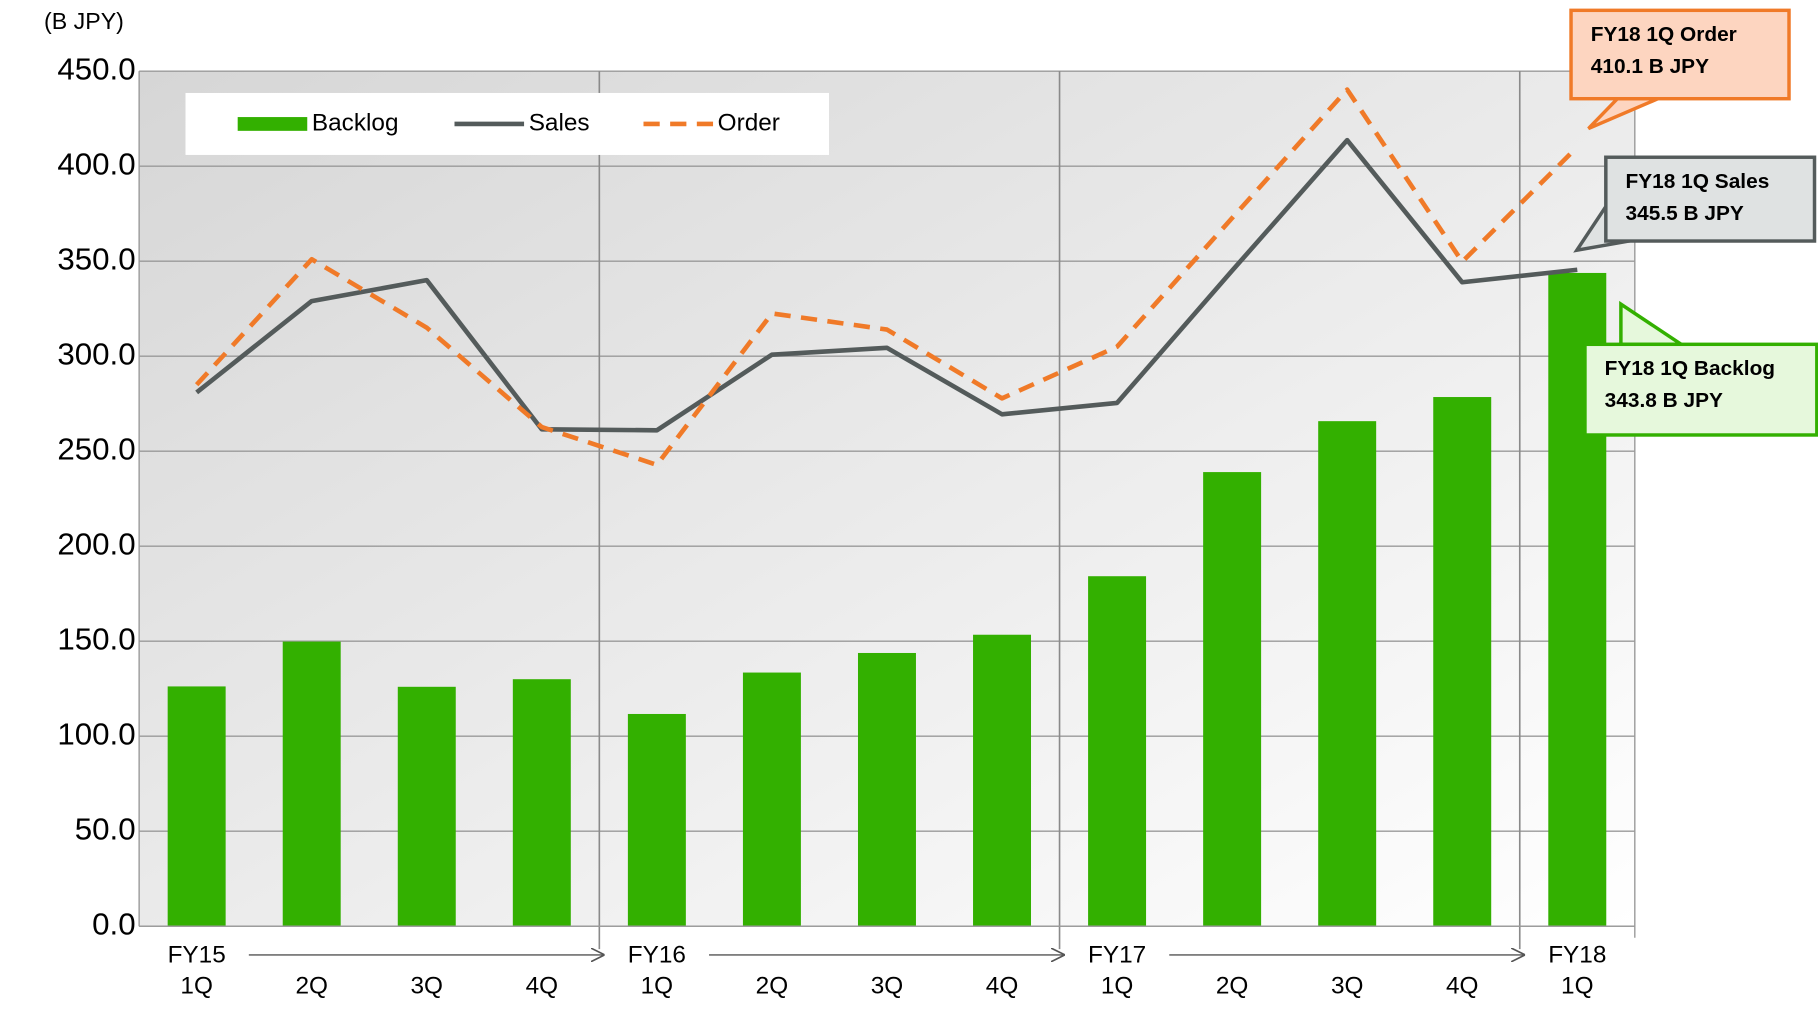  I want to click on y-tick-label: 50.0, so click(105, 829).